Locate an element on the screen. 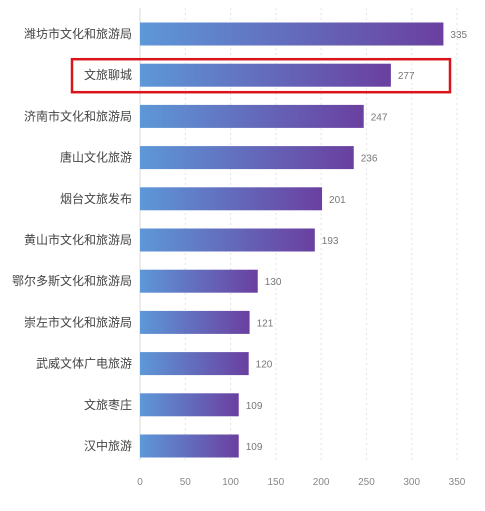 The height and width of the screenshot is (511, 485). x-tick-label: 50 is located at coordinates (186, 482).